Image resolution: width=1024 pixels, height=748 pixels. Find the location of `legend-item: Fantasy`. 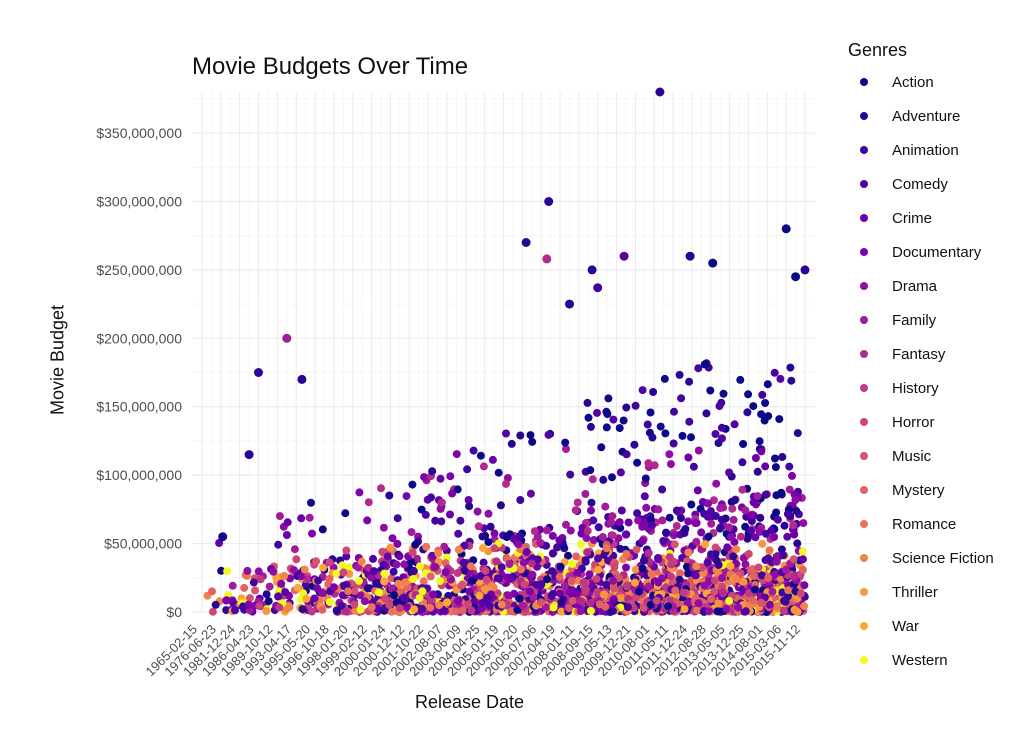

legend-item: Fantasy is located at coordinates (933, 354).